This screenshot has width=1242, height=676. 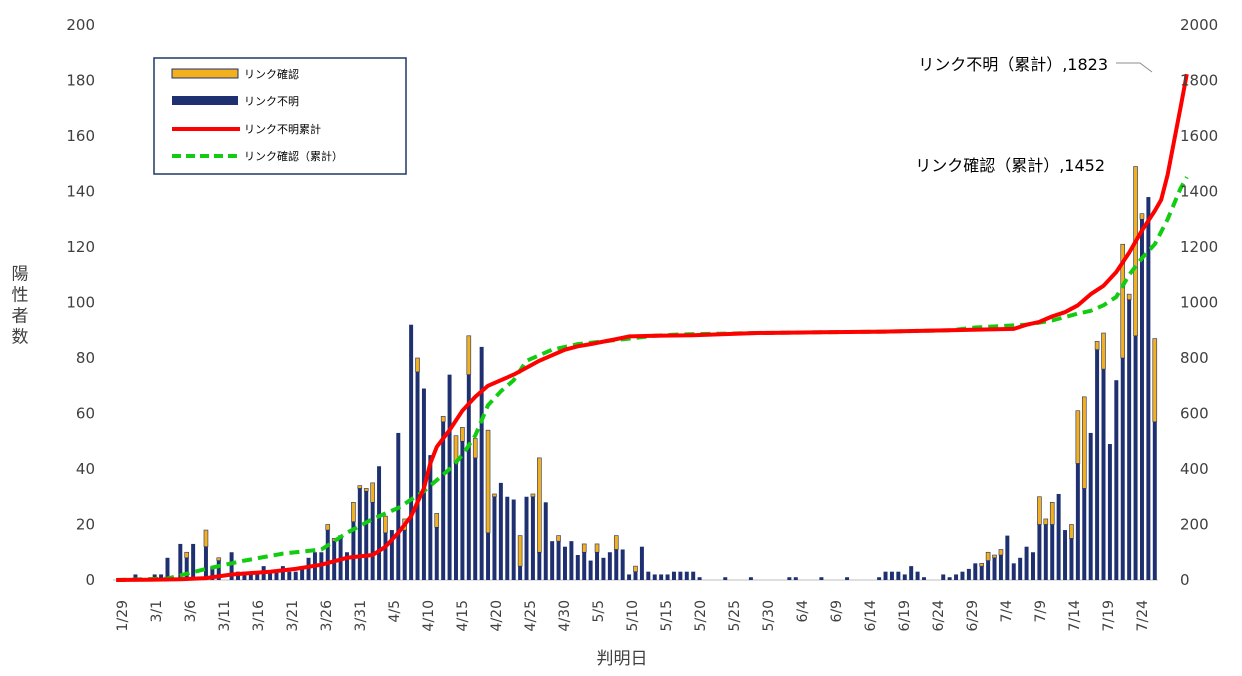 I want to click on y-axis-title: 陽性者数, so click(x=20, y=306).